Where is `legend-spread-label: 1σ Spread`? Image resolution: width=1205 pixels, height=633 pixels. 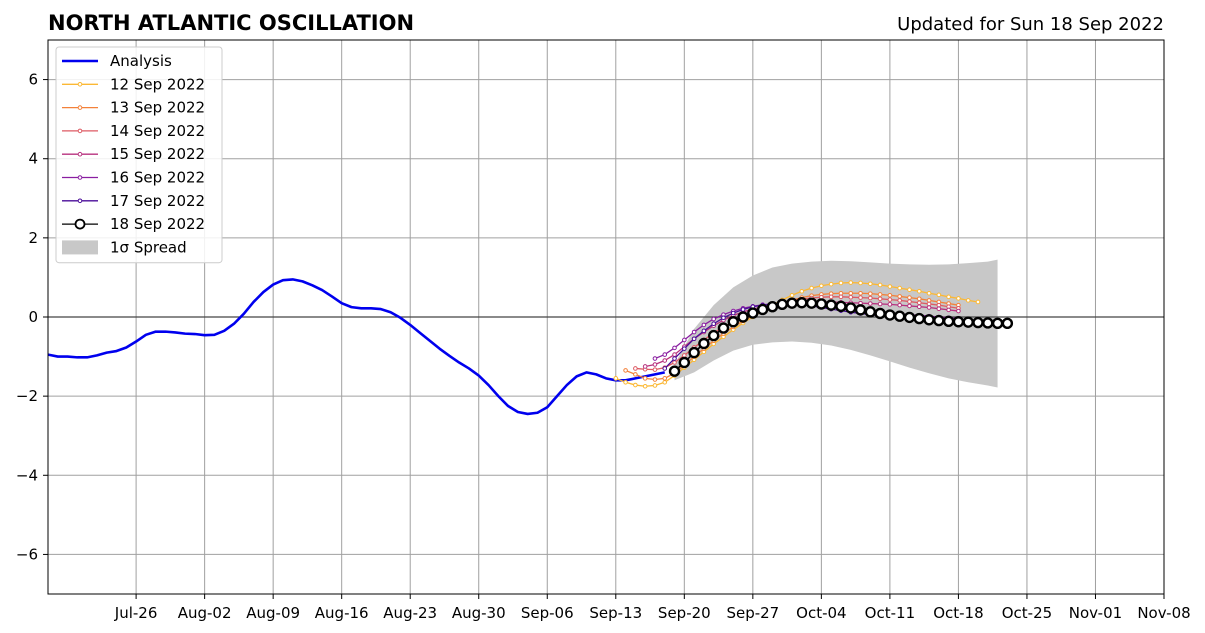
legend-spread-label: 1σ Spread is located at coordinates (148, 247).